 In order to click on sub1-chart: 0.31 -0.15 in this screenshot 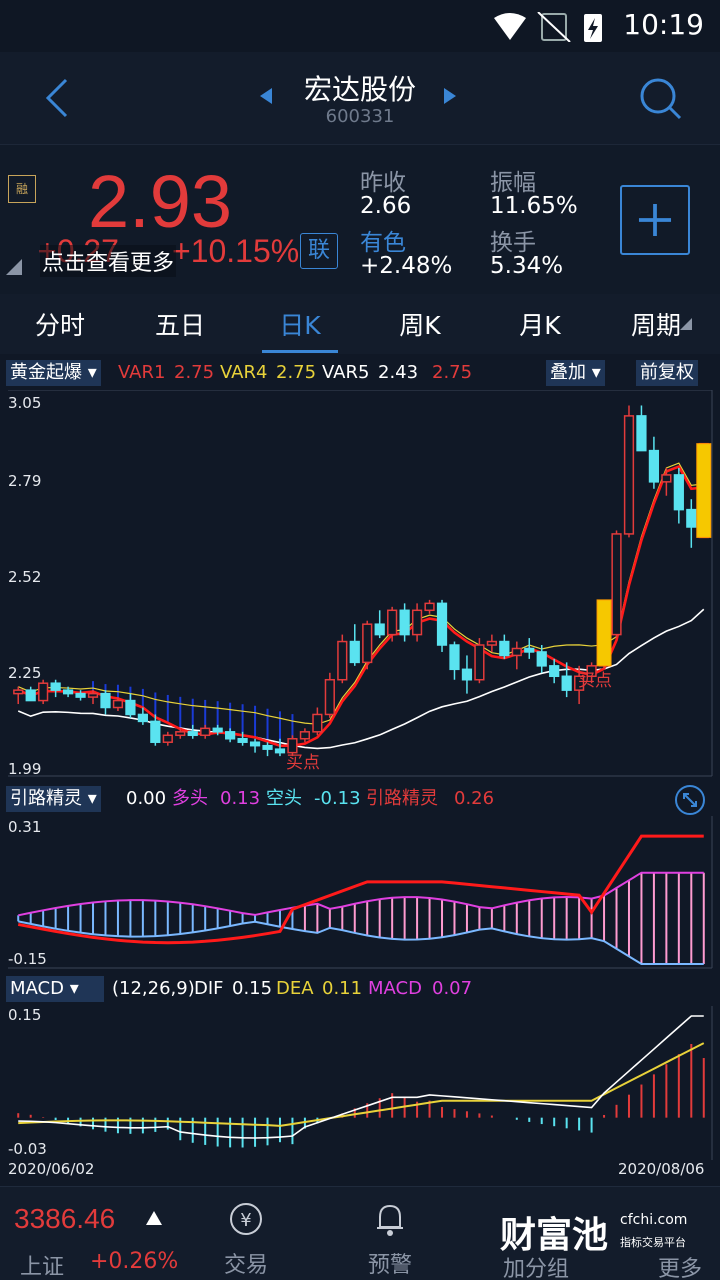, I will do `click(360, 893)`.